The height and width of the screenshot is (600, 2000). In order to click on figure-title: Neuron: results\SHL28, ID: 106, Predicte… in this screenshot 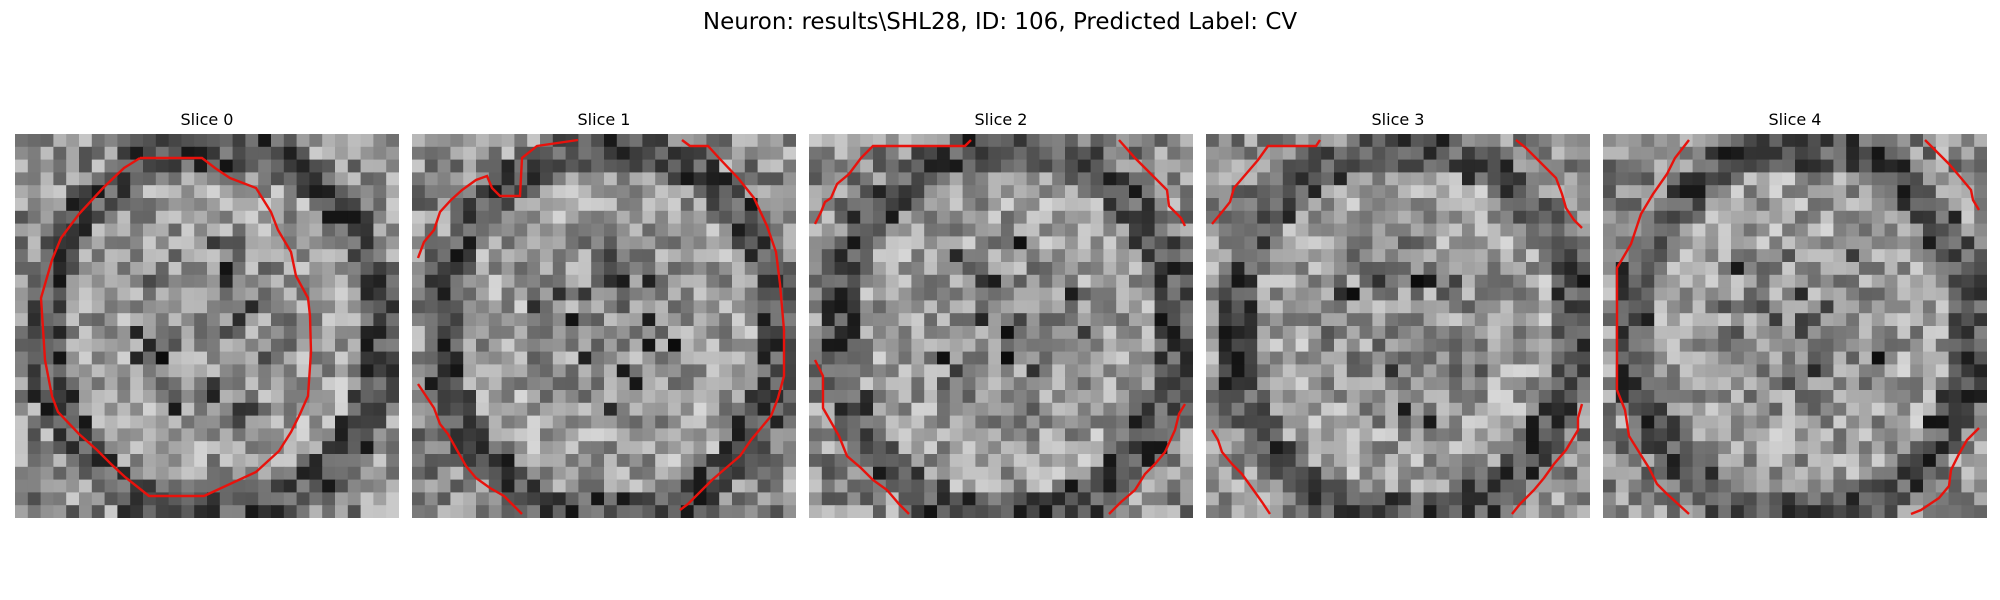, I will do `click(1000, 22)`.